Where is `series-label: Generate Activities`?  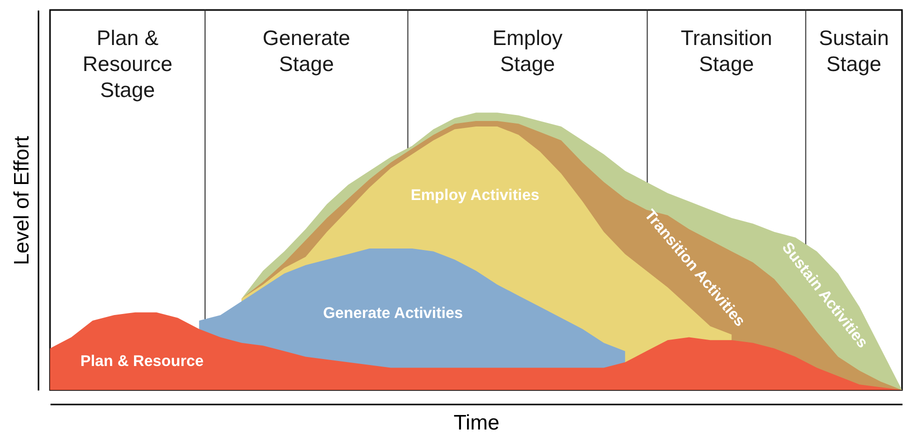
series-label: Generate Activities is located at coordinates (393, 313).